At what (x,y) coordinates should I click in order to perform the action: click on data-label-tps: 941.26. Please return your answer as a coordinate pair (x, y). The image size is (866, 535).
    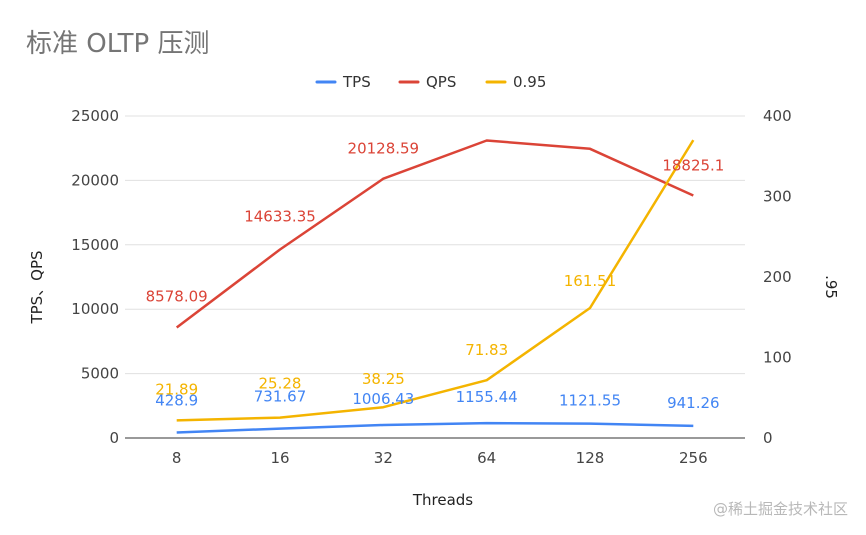
    Looking at the image, I should click on (693, 403).